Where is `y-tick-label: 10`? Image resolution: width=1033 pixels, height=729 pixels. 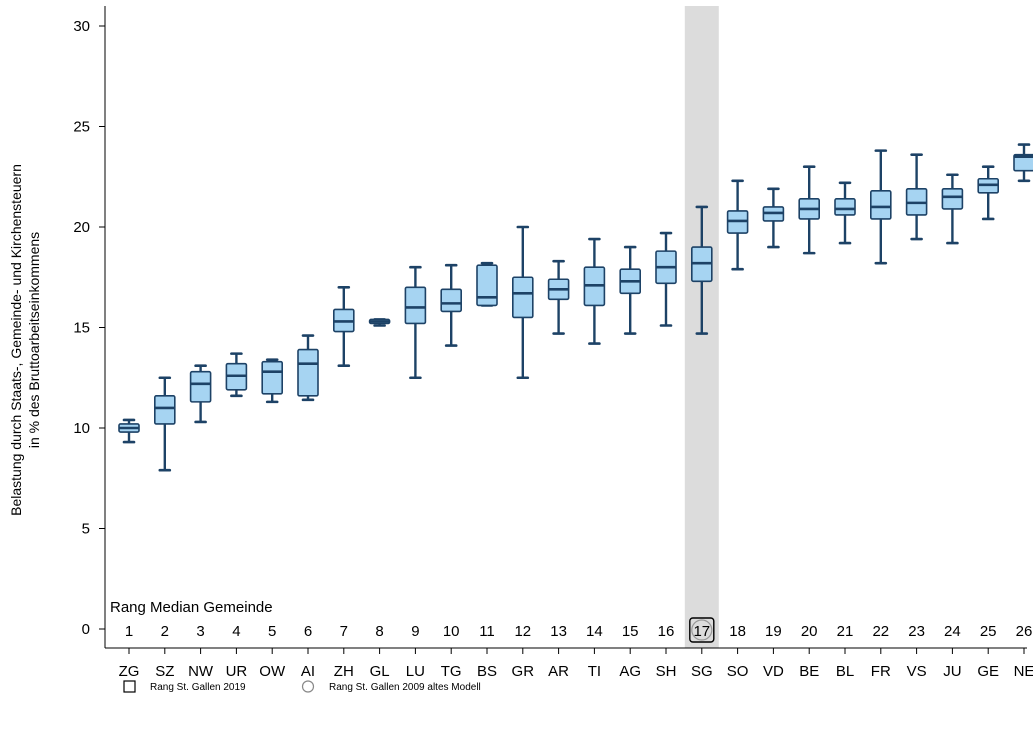
y-tick-label: 10 is located at coordinates (81, 428).